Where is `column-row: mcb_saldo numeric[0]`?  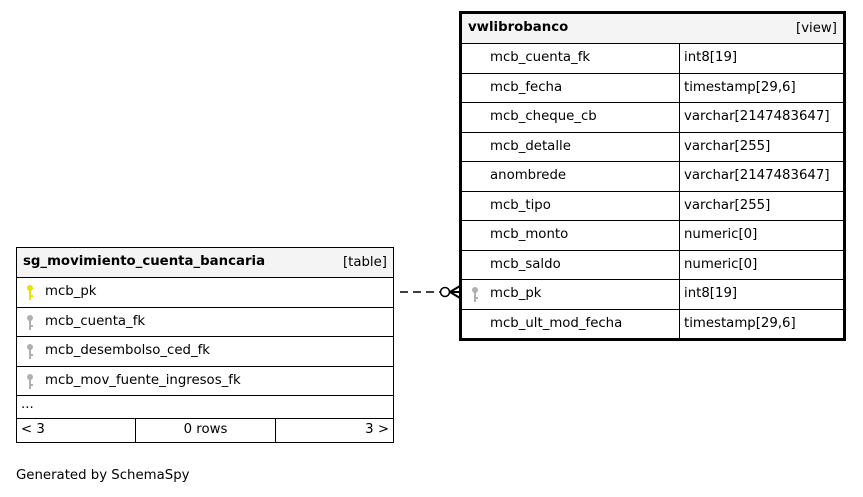 column-row: mcb_saldo numeric[0] is located at coordinates (652, 265).